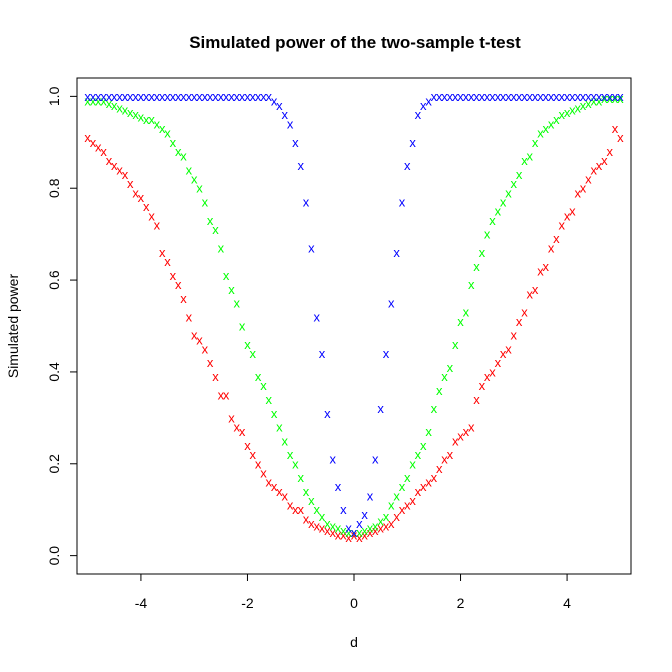  Describe the element at coordinates (61, 325) in the screenshot. I see `y-axis: 0.0 0.2 0.4 0.6 0.8 1.0` at that location.